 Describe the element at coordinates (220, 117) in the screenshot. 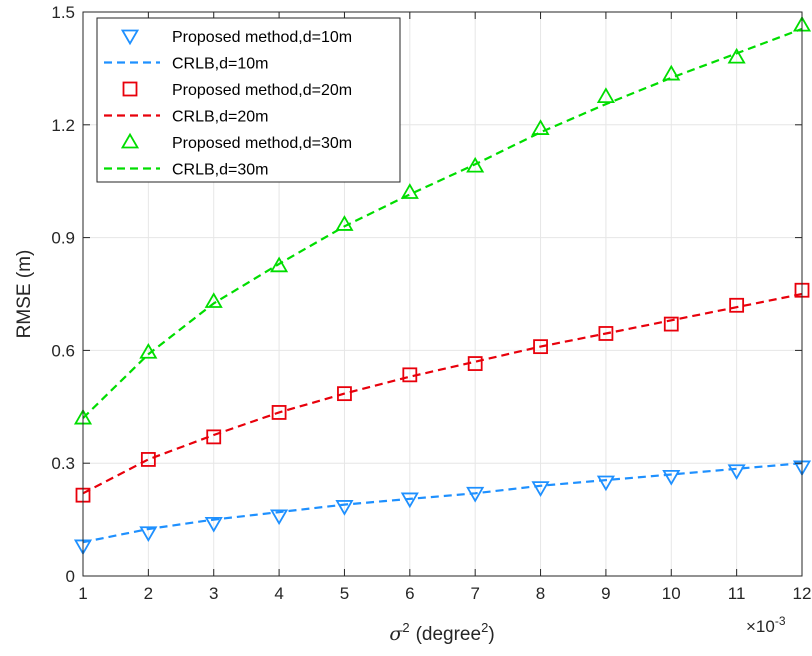

I see `legend-label: CRLB,d=20m` at that location.